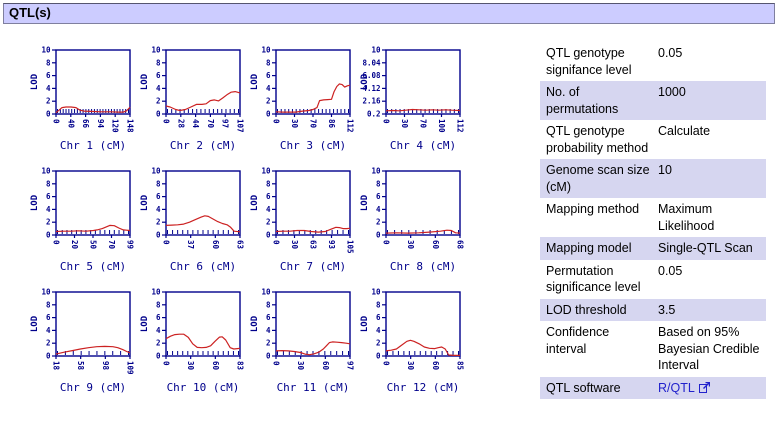 The height and width of the screenshot is (433, 779). What do you see at coordinates (313, 266) in the screenshot?
I see `chart-title: Chr 7 (cM)` at bounding box center [313, 266].